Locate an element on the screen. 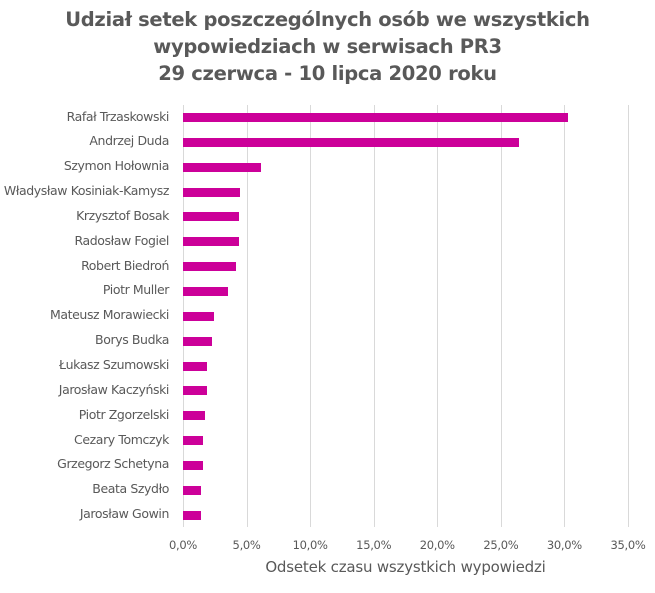  category-label: Borys Budka is located at coordinates (132, 340).